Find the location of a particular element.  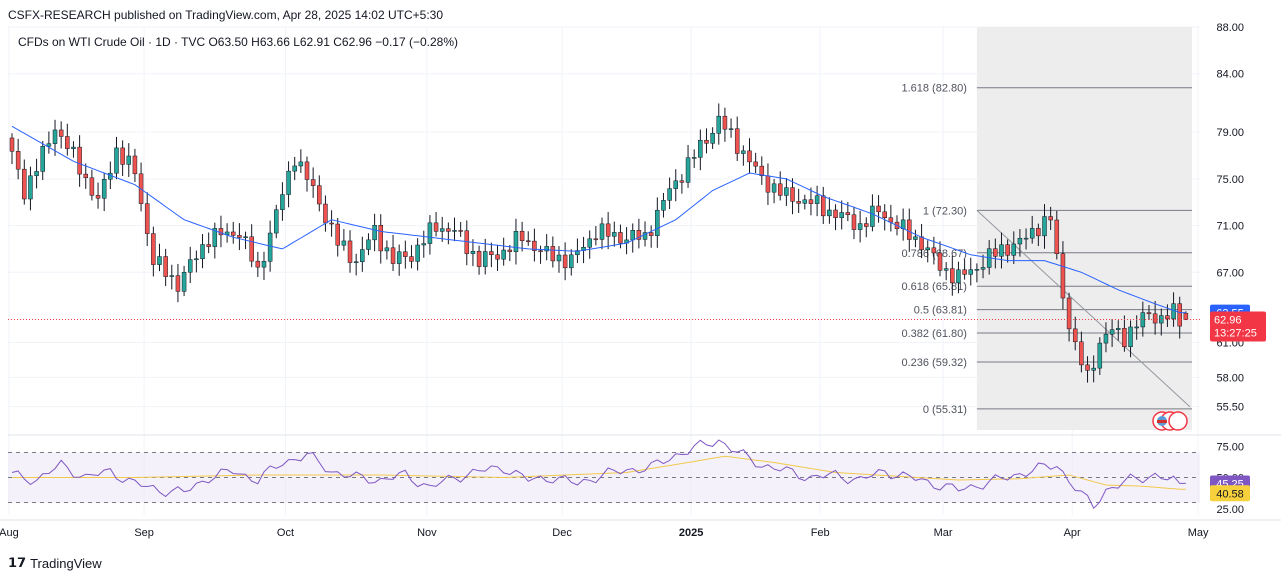

economic-events-icon is located at coordinates (1170, 421).